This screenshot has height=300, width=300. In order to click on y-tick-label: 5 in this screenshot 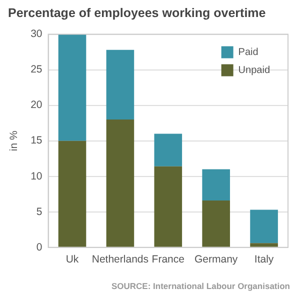, I will do `click(39, 212)`.